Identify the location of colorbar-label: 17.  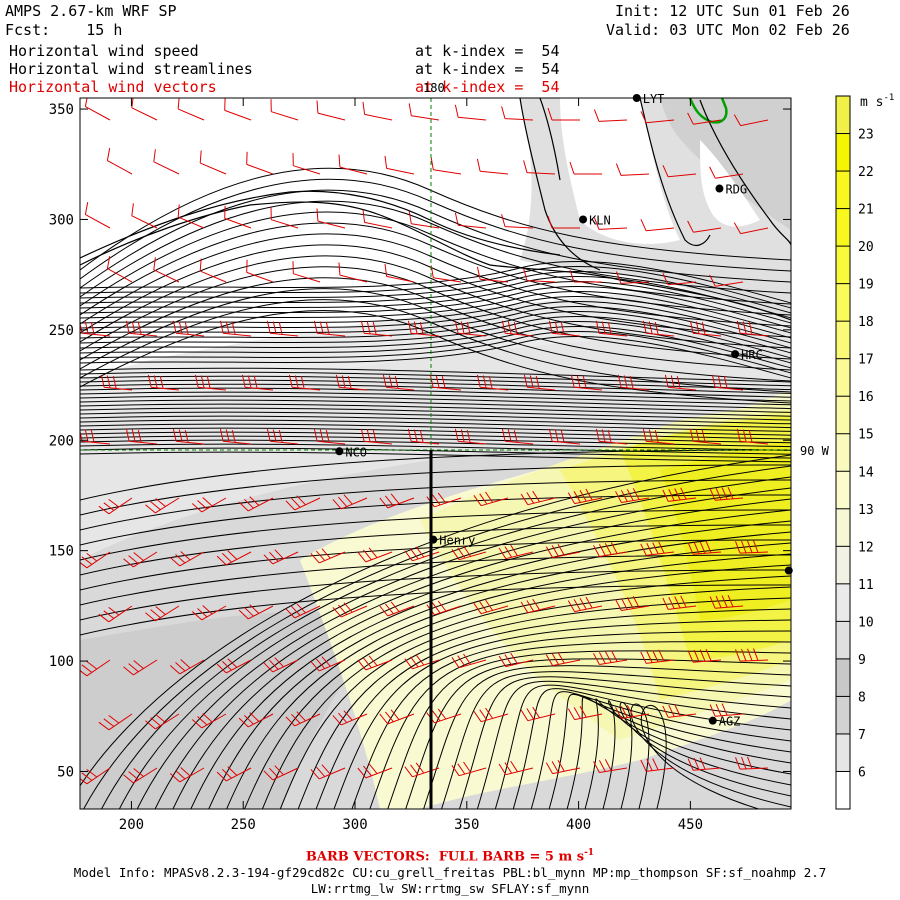
(866, 360).